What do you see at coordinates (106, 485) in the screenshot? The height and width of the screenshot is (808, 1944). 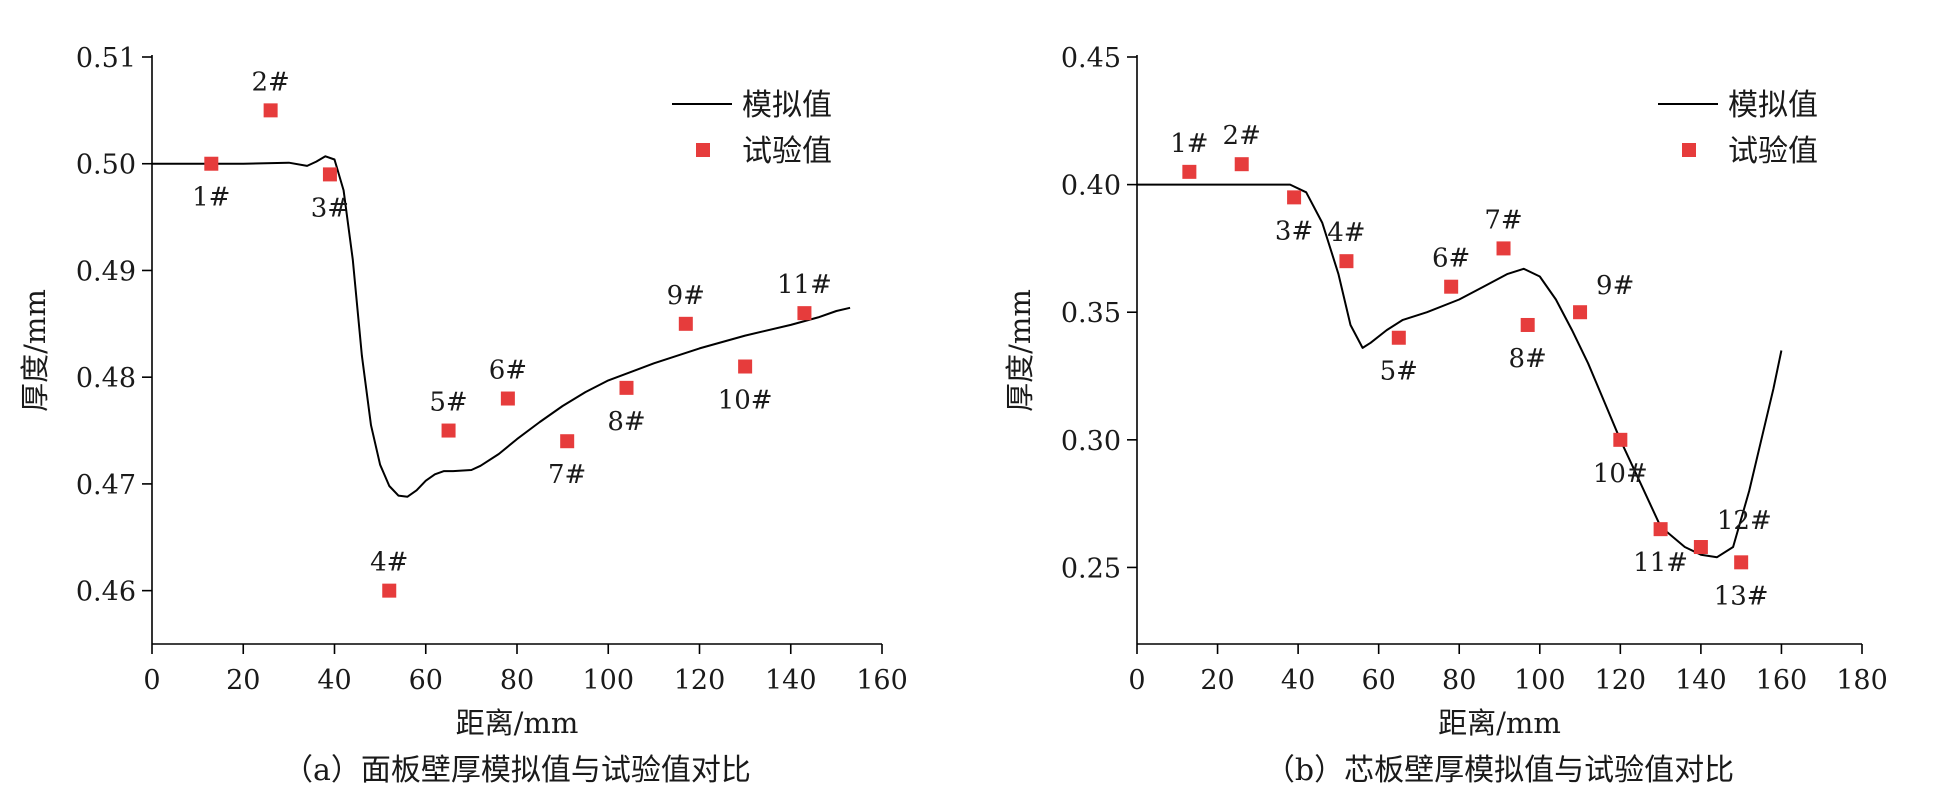 I see `y-tick-label: 0.47` at bounding box center [106, 485].